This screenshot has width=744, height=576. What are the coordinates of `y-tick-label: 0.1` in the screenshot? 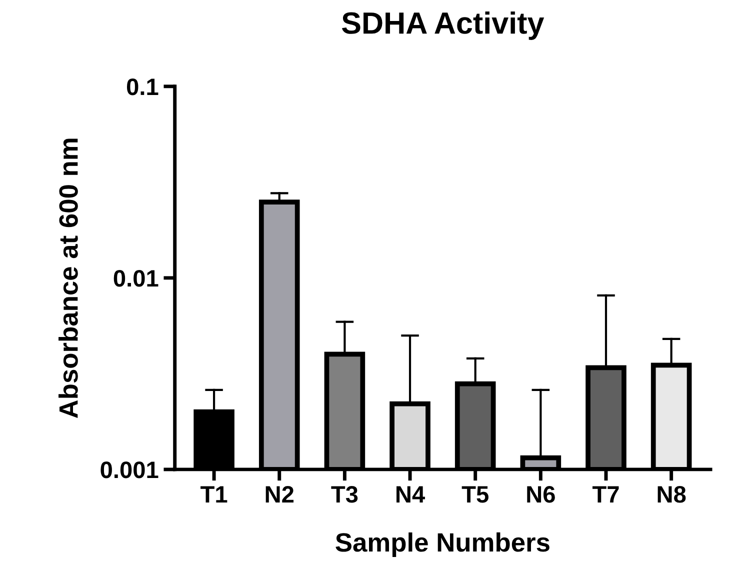 It's located at (142, 87).